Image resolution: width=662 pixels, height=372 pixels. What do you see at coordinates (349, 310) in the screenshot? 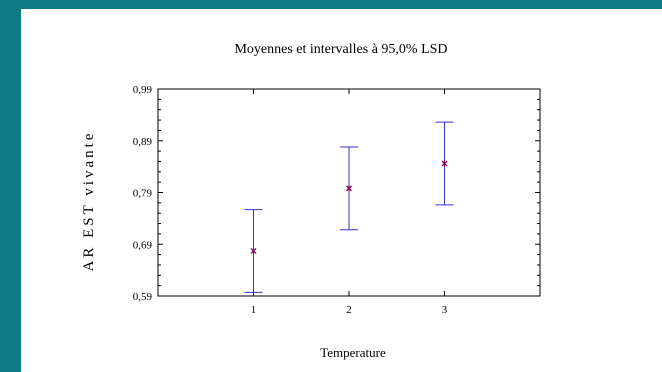
I see `x-tick-label: 2` at bounding box center [349, 310].